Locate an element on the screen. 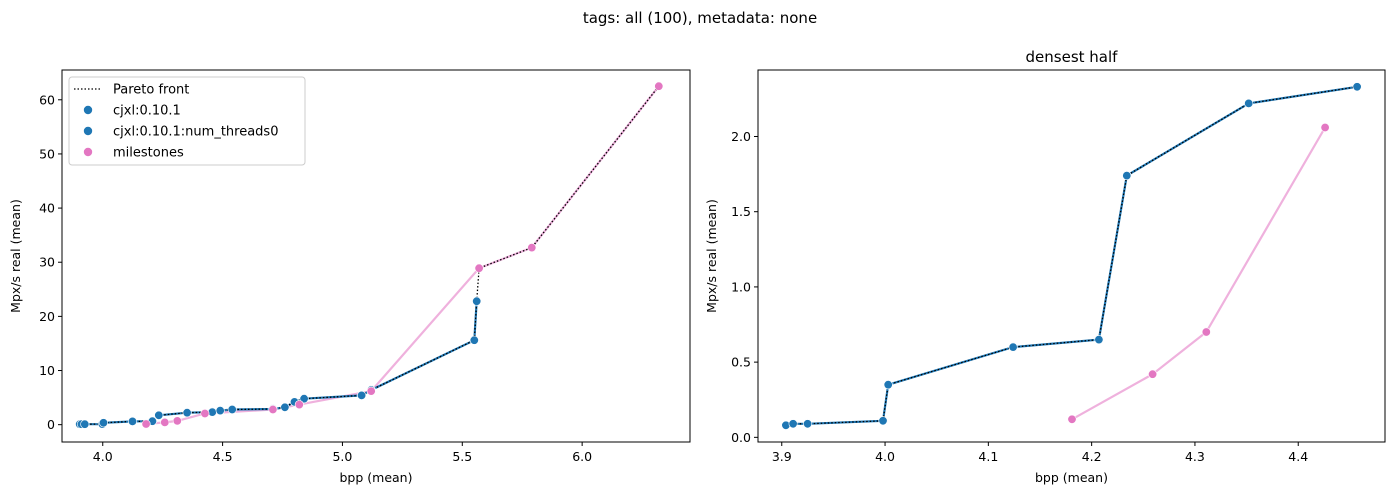  y-tick-label: 60 is located at coordinates (47, 99).